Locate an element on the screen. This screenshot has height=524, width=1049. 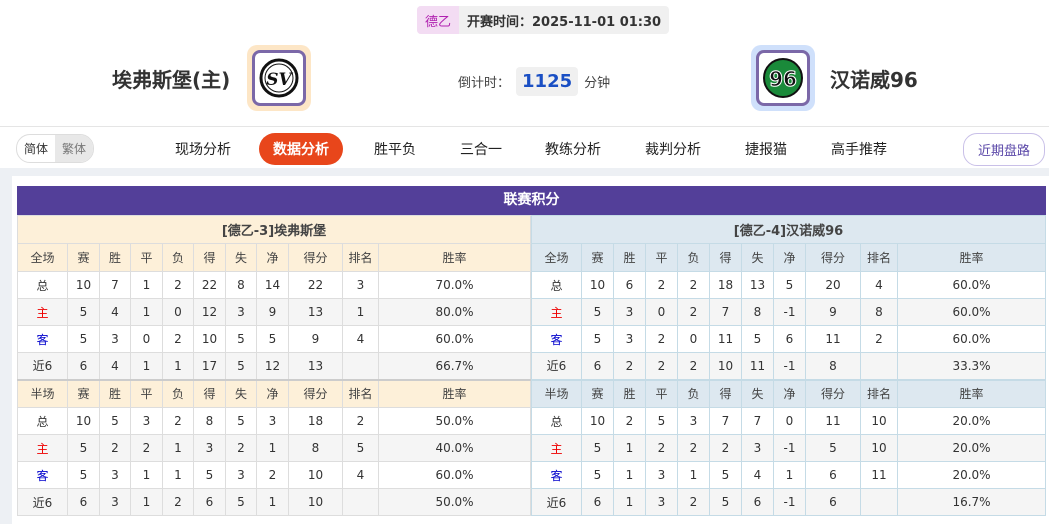
league-badge: 德乙 is located at coordinates (438, 20).